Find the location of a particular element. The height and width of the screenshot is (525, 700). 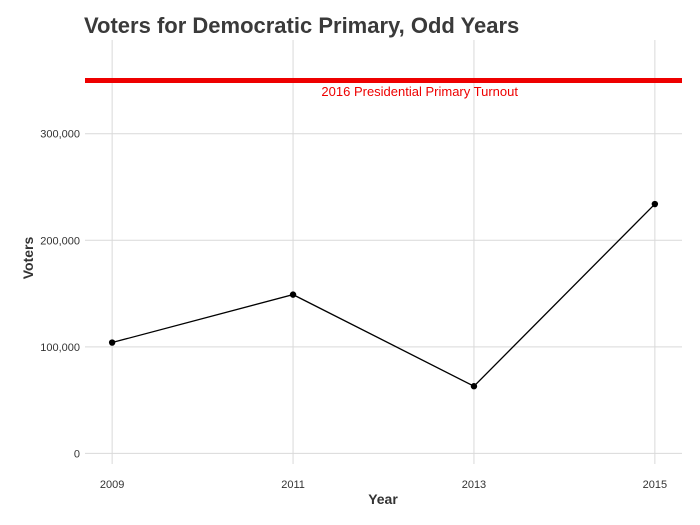

y-tick-label: 300,000 is located at coordinates (60, 135).